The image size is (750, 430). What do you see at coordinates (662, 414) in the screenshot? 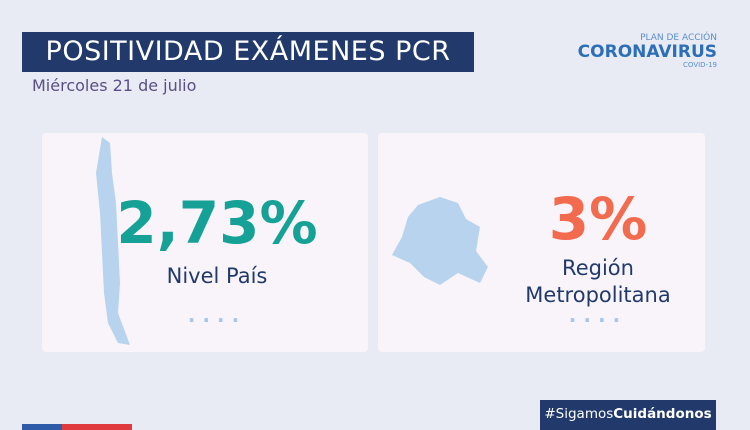
I see `hashtag-part: Cuidándonos` at bounding box center [662, 414].